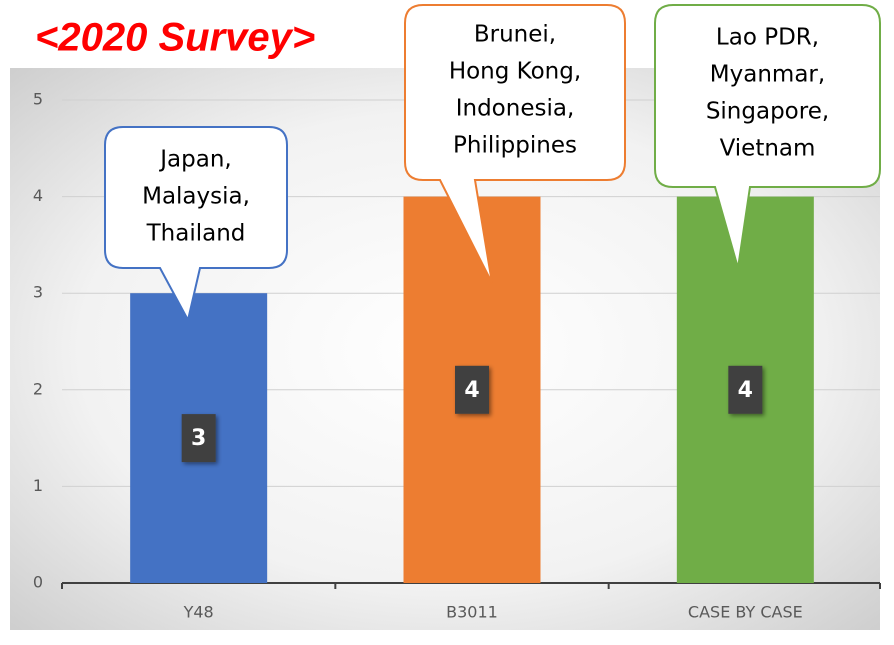  Describe the element at coordinates (515, 72) in the screenshot. I see `callout-text: Hong Kong,` at that location.